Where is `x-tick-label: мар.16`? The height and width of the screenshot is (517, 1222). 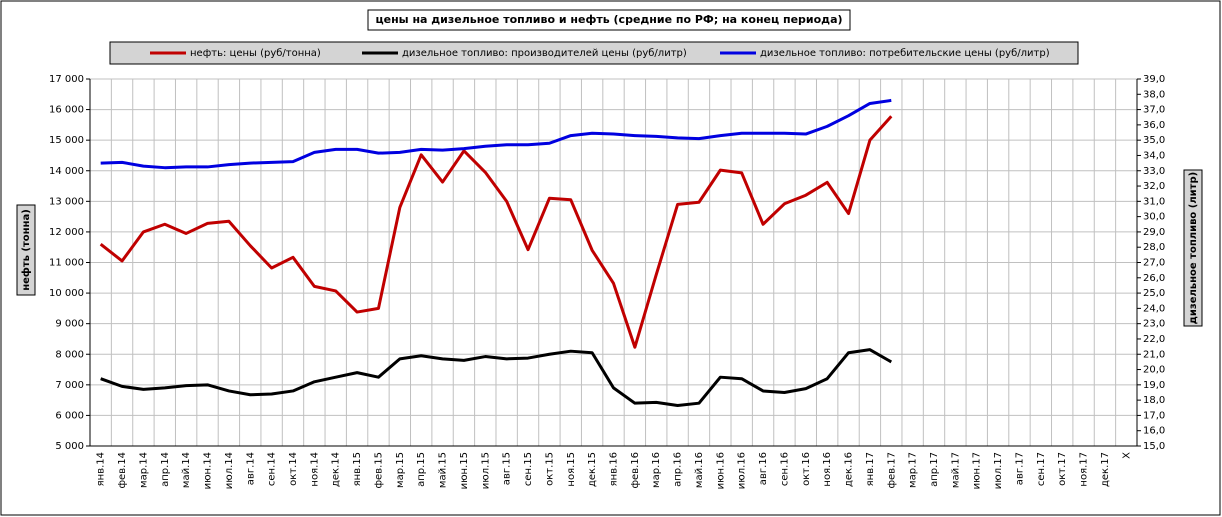 x-tick-label: мар.16 is located at coordinates (656, 470).